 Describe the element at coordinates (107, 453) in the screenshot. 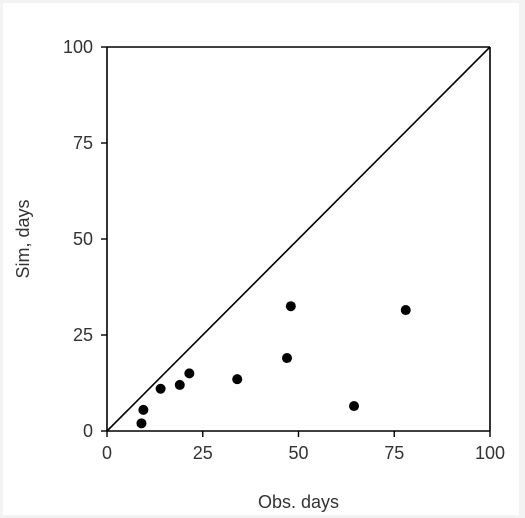

I see `x-tick-label-0: 0` at that location.